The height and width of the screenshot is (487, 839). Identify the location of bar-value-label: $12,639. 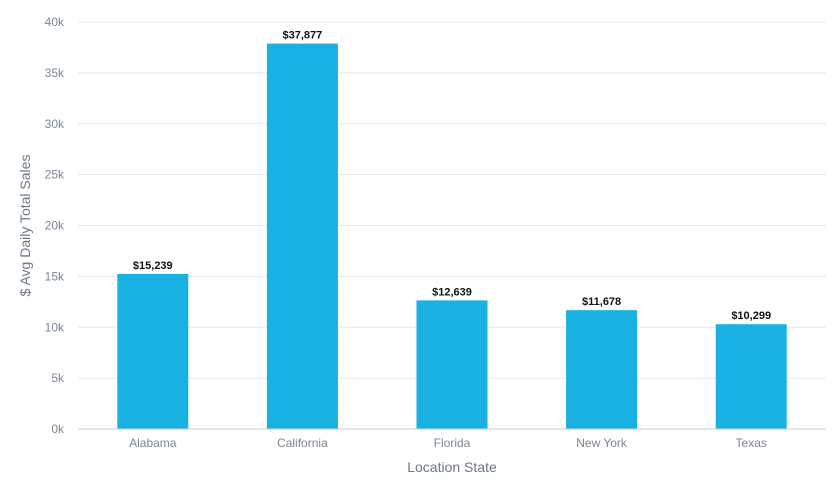
(452, 292).